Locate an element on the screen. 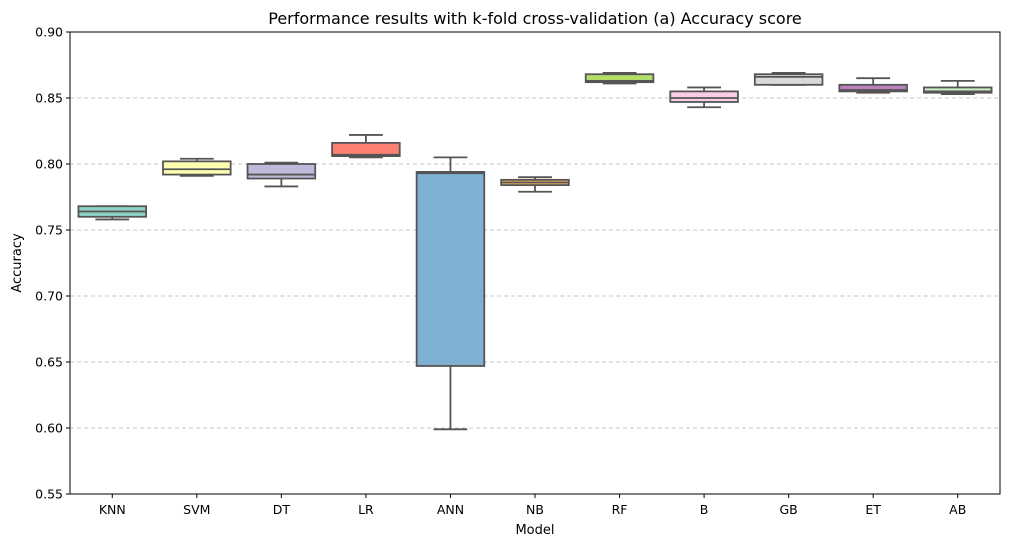  x-tick-label: KNN is located at coordinates (112, 509).